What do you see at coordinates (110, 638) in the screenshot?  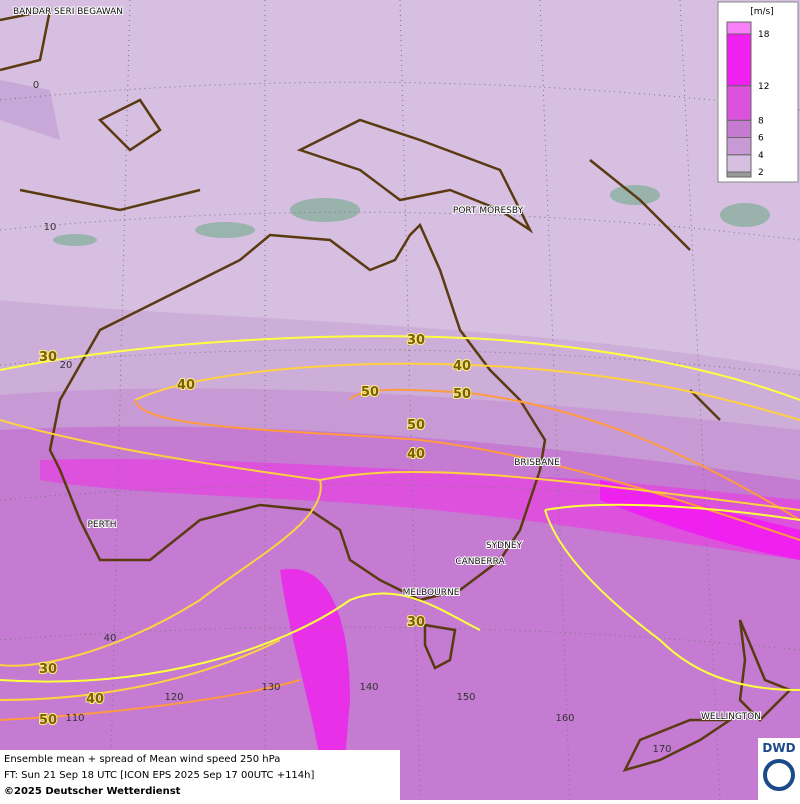 I see `grid-label: 40` at bounding box center [110, 638].